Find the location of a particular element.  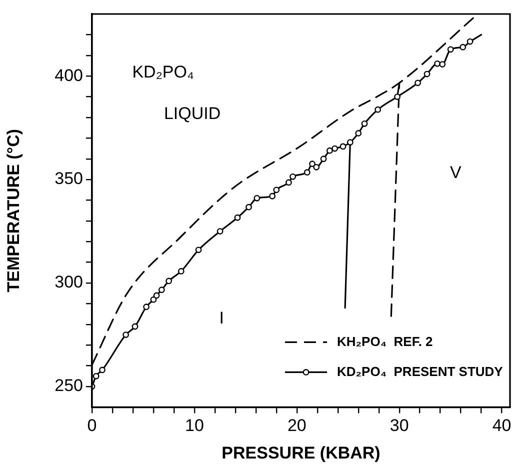

x-tick-label: 30 is located at coordinates (399, 426).